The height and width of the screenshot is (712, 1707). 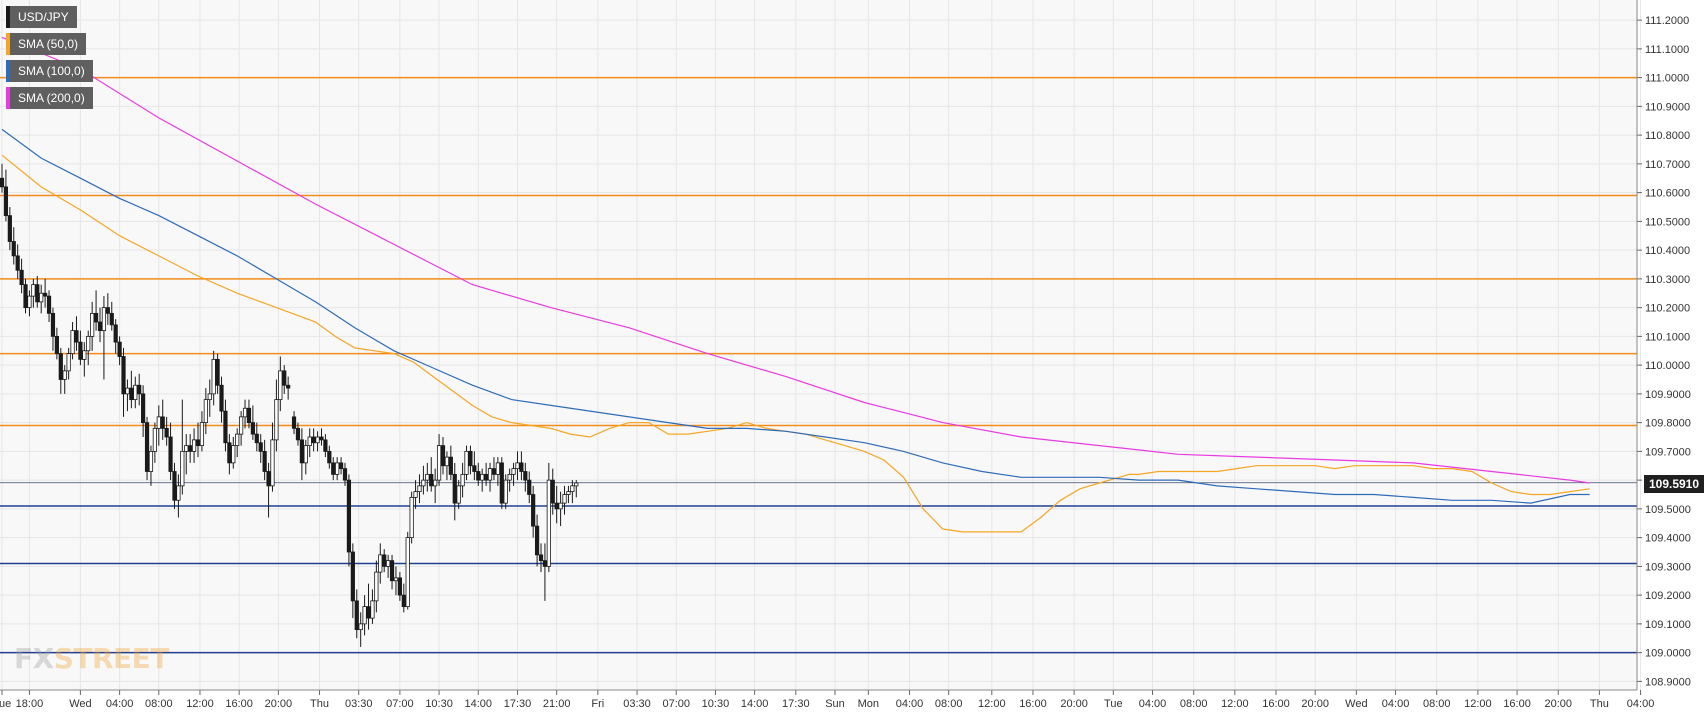 What do you see at coordinates (637, 704) in the screenshot?
I see `x-tick-label: 03:30` at bounding box center [637, 704].